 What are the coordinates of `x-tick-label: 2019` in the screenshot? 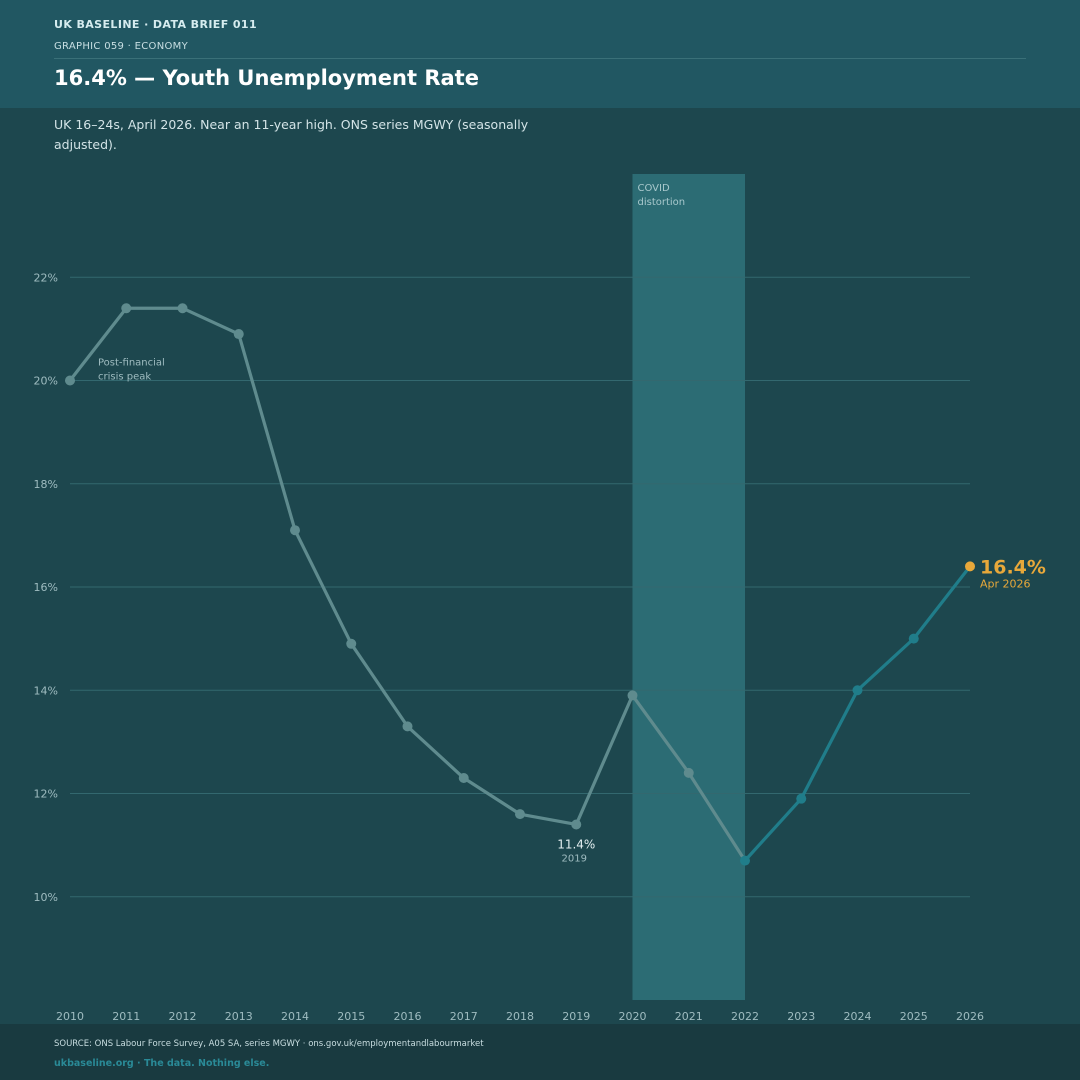 It's located at (576, 1016).